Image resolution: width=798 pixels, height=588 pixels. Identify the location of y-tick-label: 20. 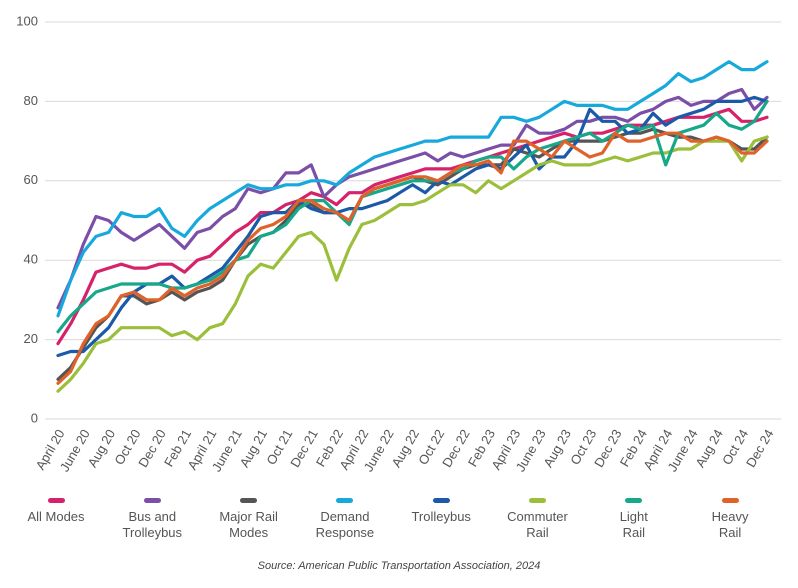
(31, 338).